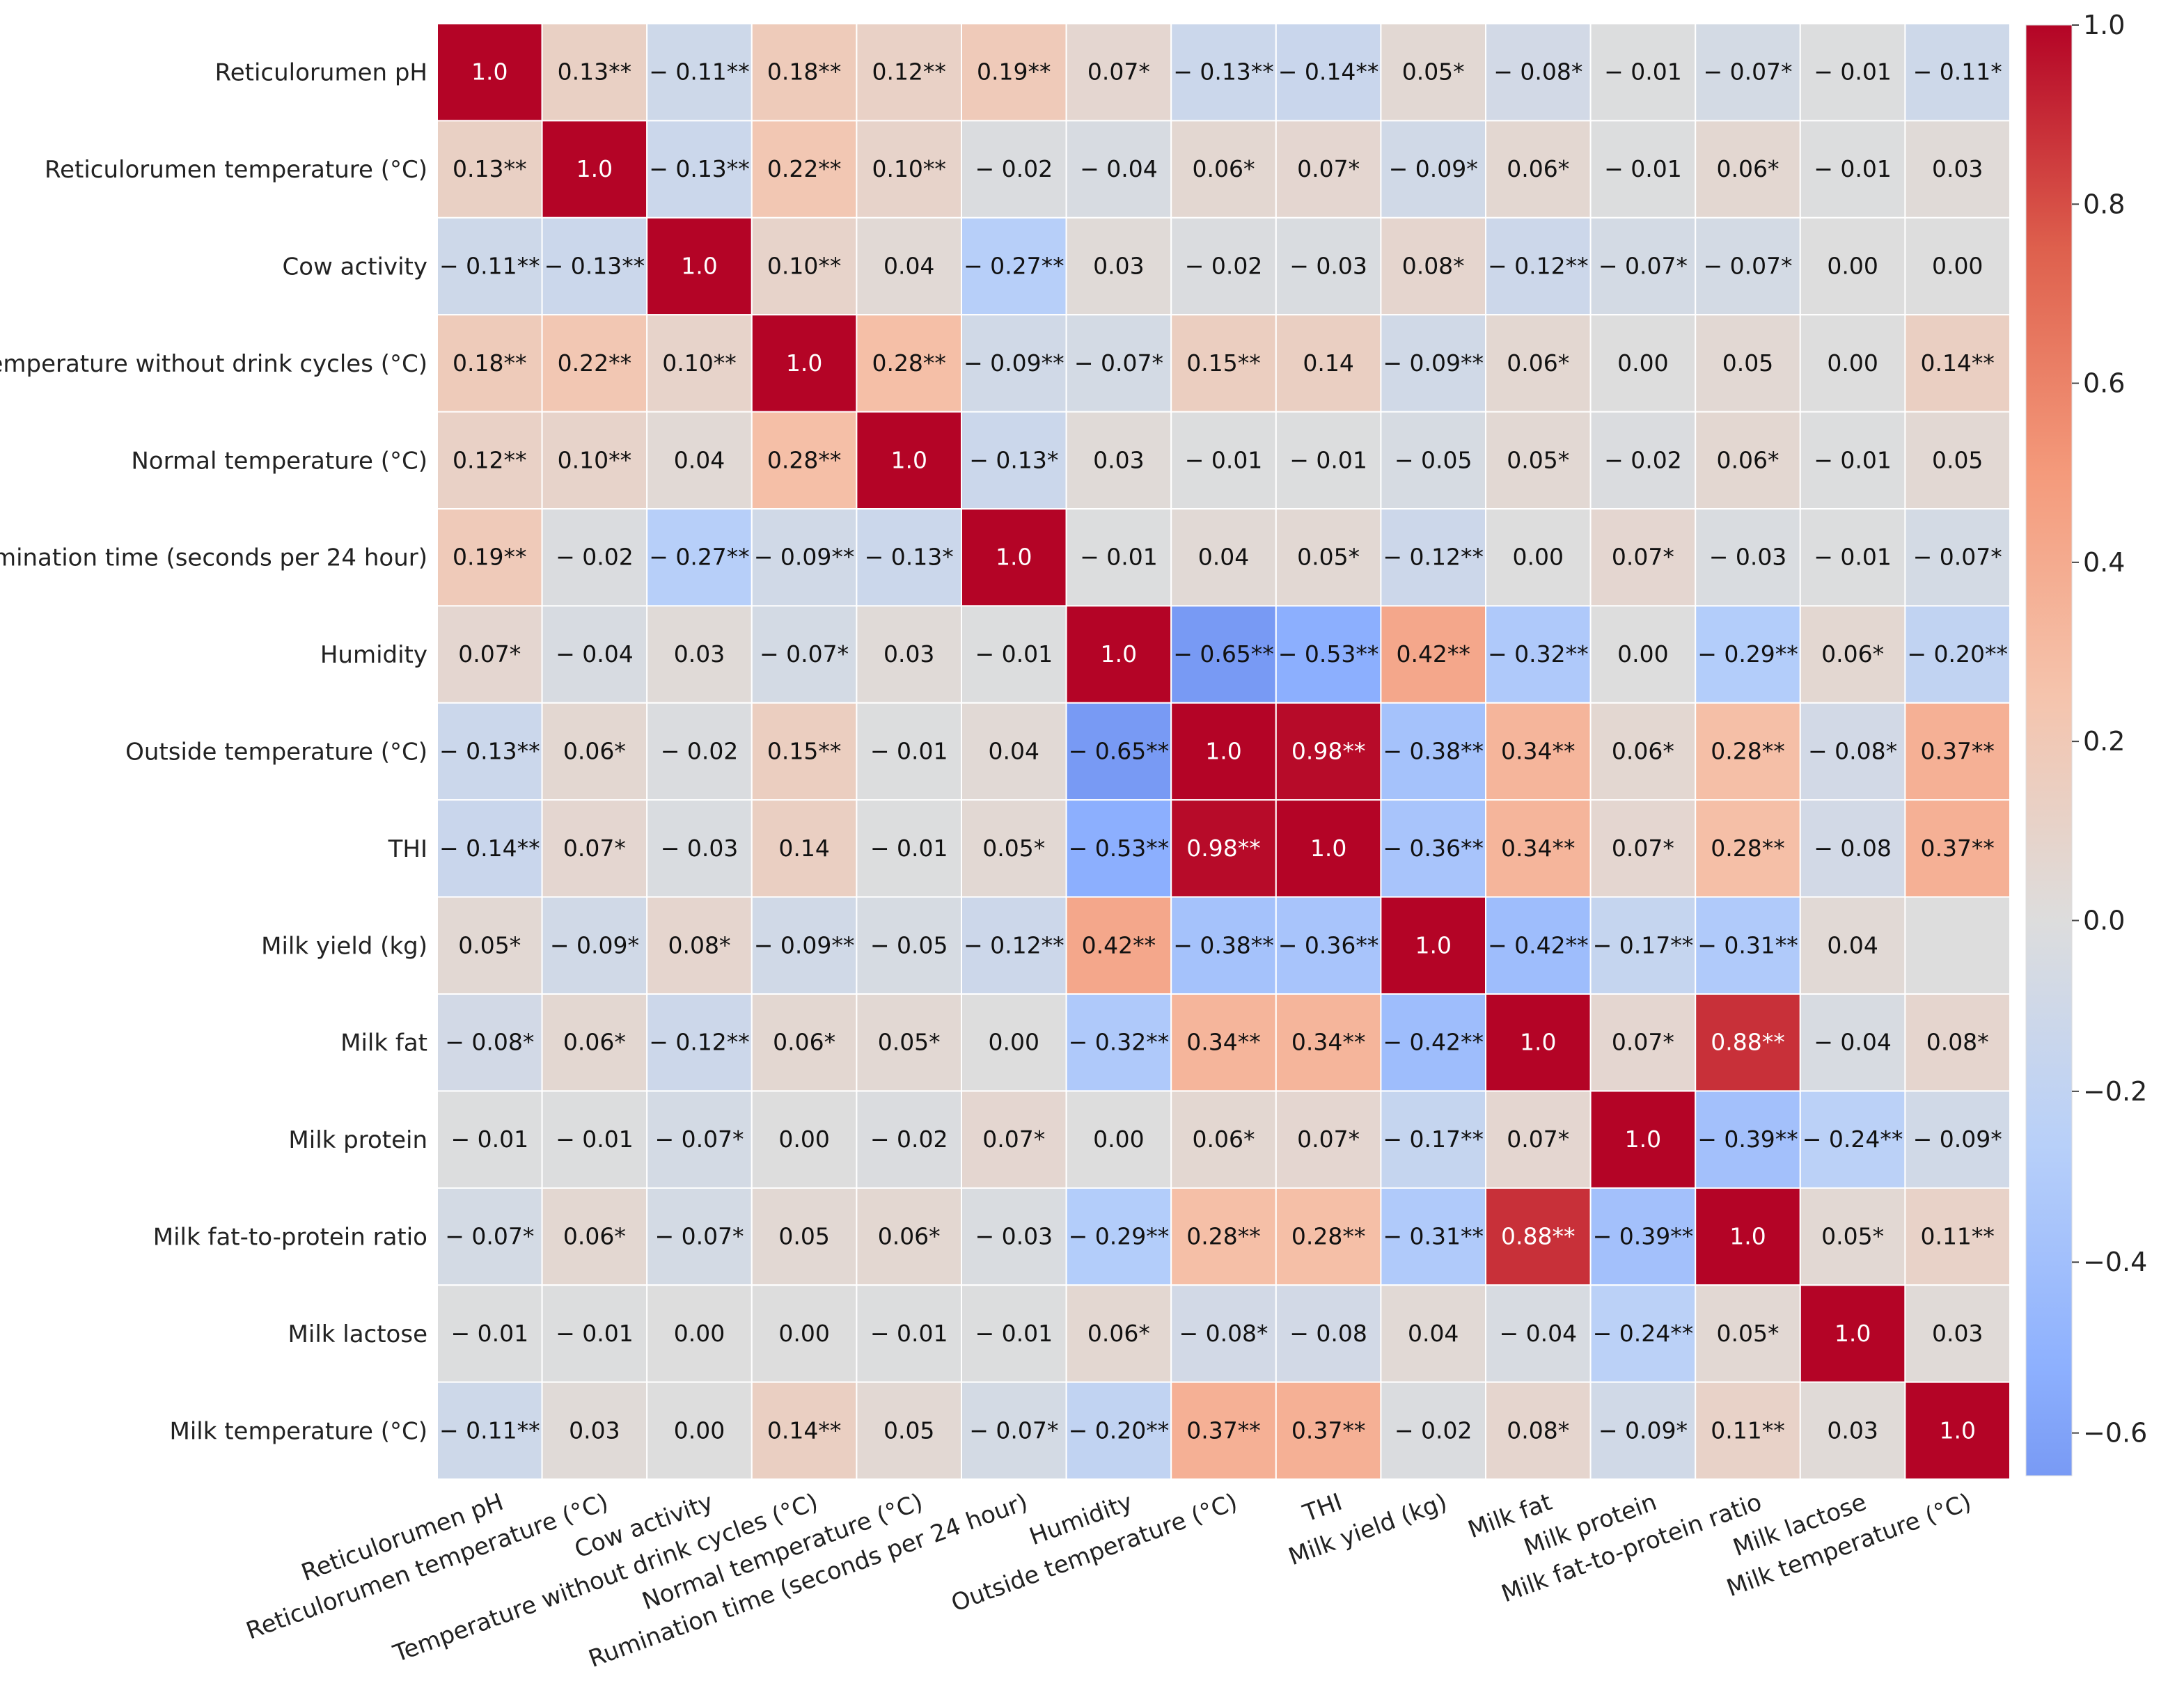  What do you see at coordinates (1119, 1430) in the screenshot?
I see `cell-annotation: − 0.20**` at bounding box center [1119, 1430].